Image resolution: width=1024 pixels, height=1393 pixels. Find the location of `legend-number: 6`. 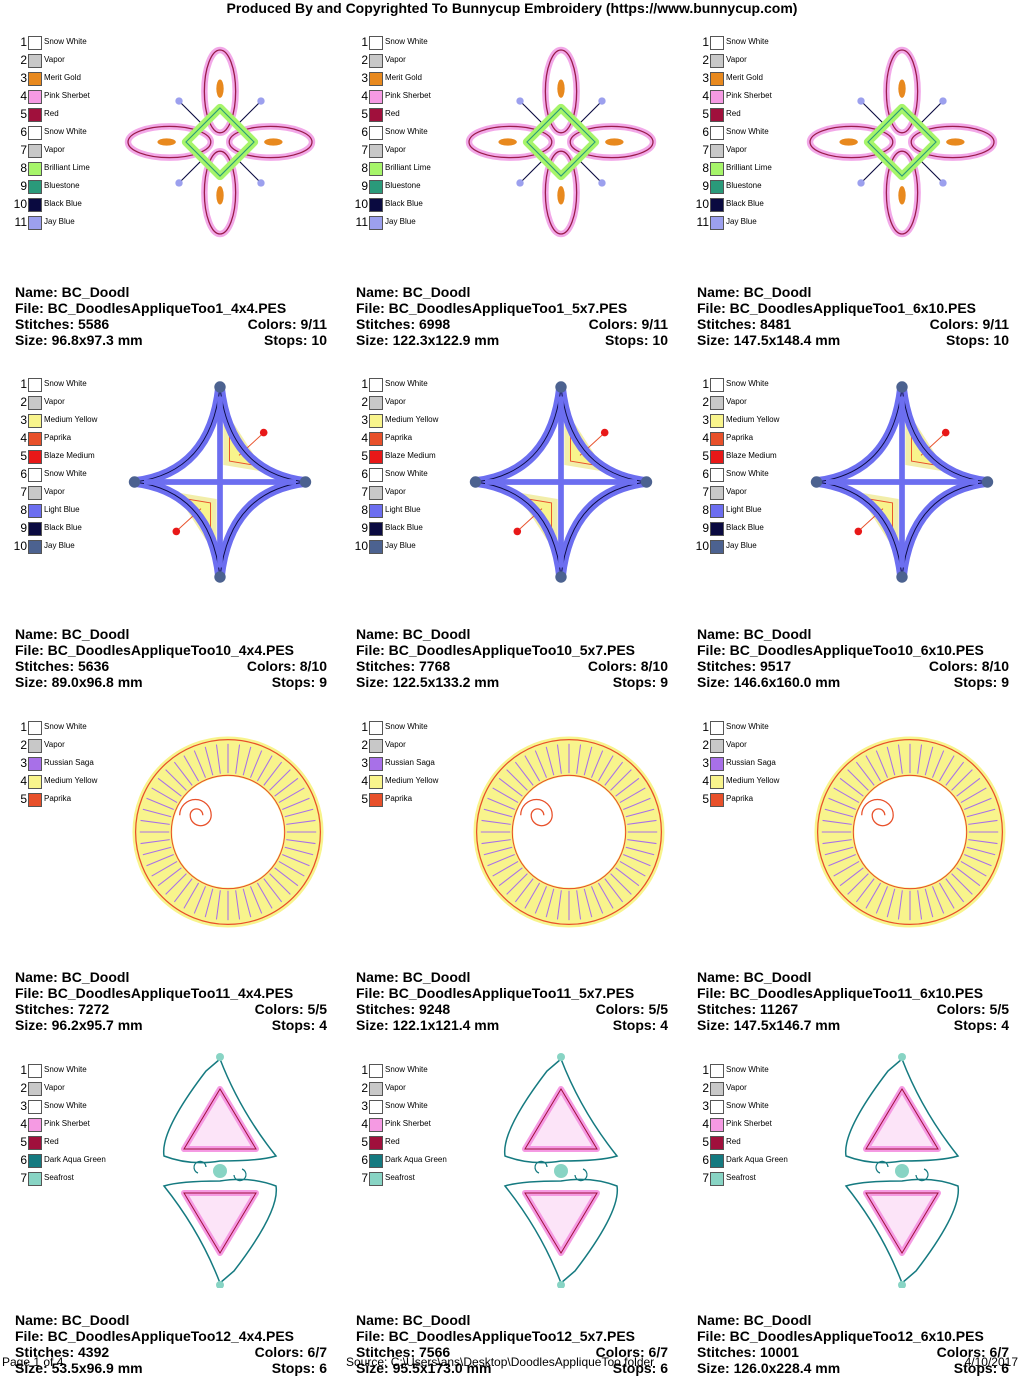

legend-number: 6 is located at coordinates (23, 132).